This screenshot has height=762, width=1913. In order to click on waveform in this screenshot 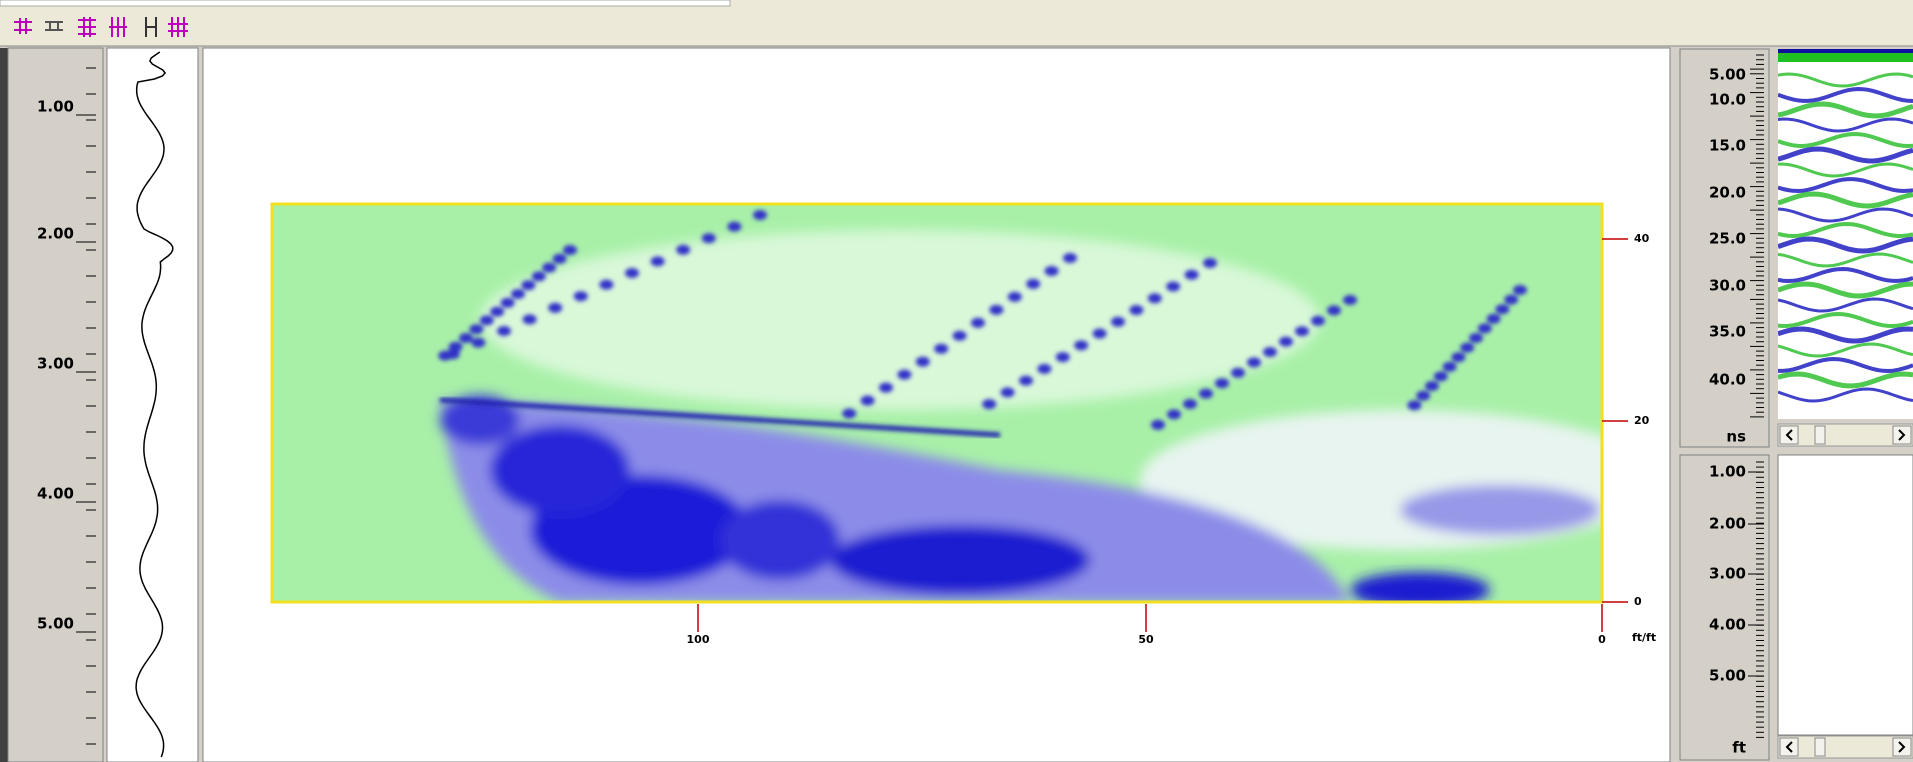, I will do `click(154, 404)`.